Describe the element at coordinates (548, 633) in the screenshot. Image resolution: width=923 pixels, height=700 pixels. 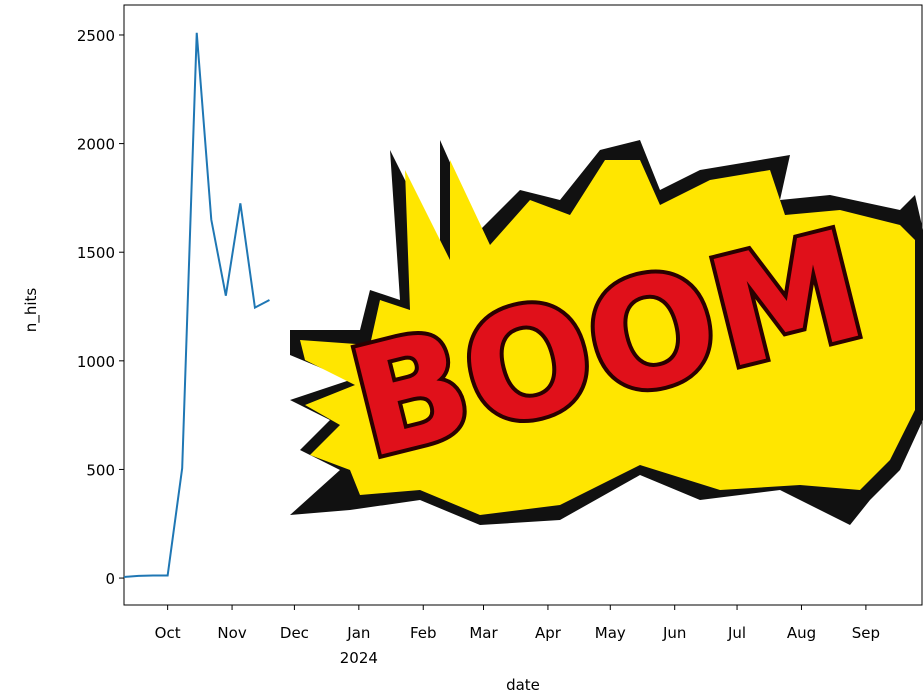
I see `x-tick-label: Apr` at that location.